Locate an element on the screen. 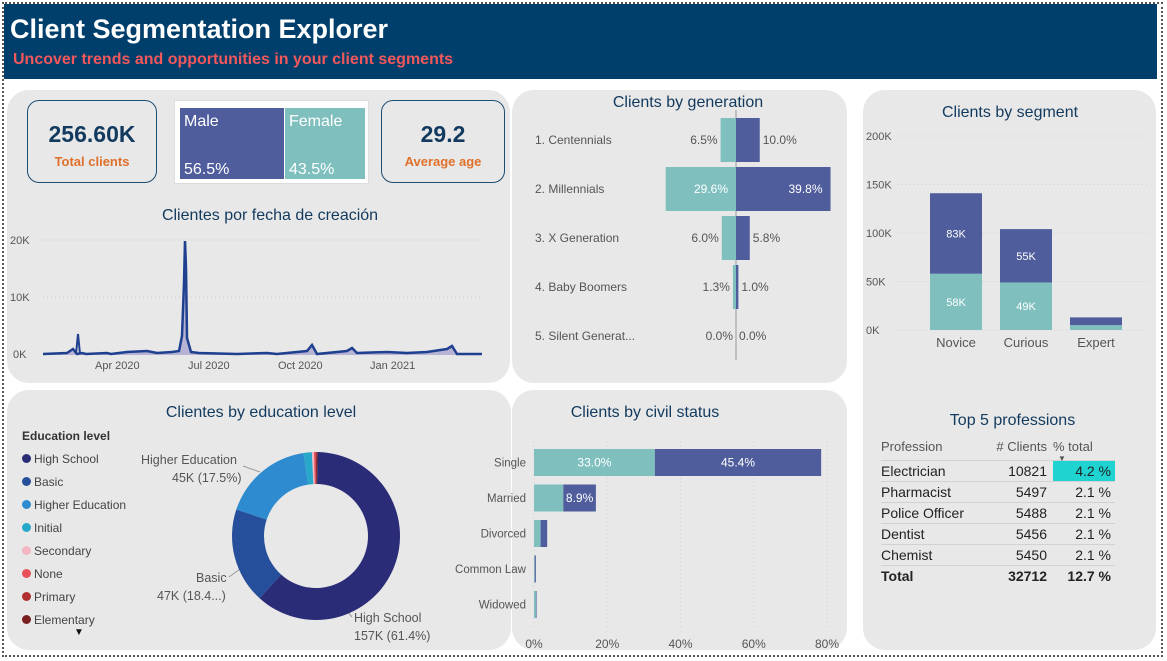 This screenshot has height=661, width=1167. creation-area is located at coordinates (262, 298).